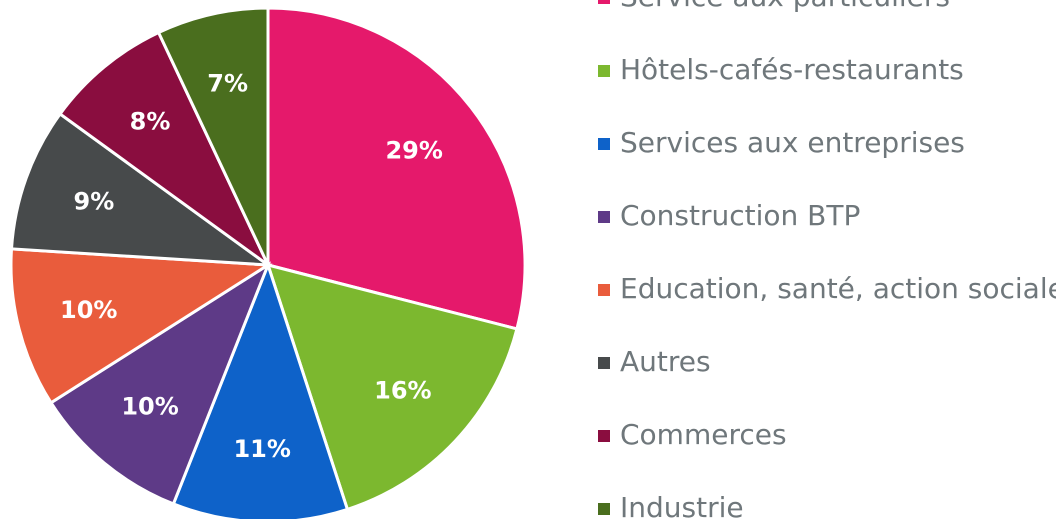 This screenshot has width=1056, height=519. Describe the element at coordinates (838, 288) in the screenshot. I see `legend-label: Education, santé, action sociale` at that location.